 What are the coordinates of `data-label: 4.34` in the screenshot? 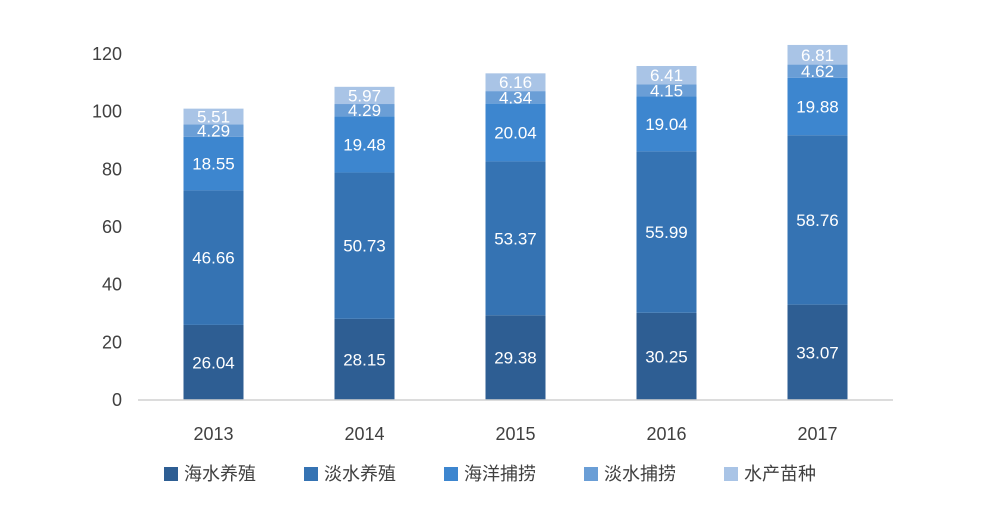 It's located at (515, 97).